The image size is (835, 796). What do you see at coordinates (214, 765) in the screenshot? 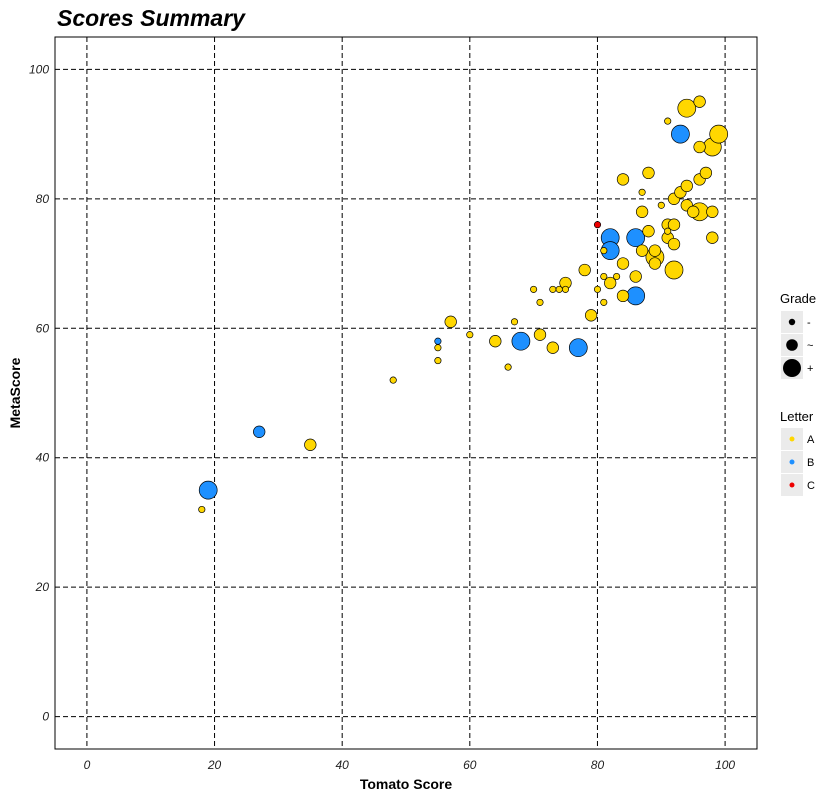
I see `x-tick-label: 20` at bounding box center [214, 765].